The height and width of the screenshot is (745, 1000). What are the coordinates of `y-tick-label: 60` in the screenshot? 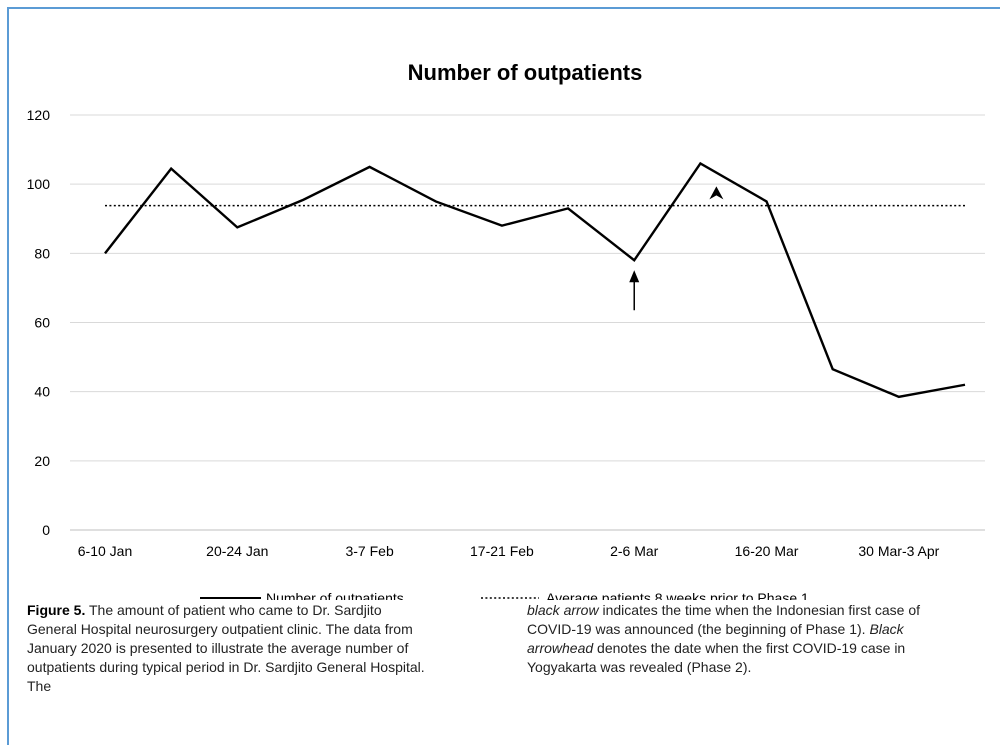 It's located at (42, 323).